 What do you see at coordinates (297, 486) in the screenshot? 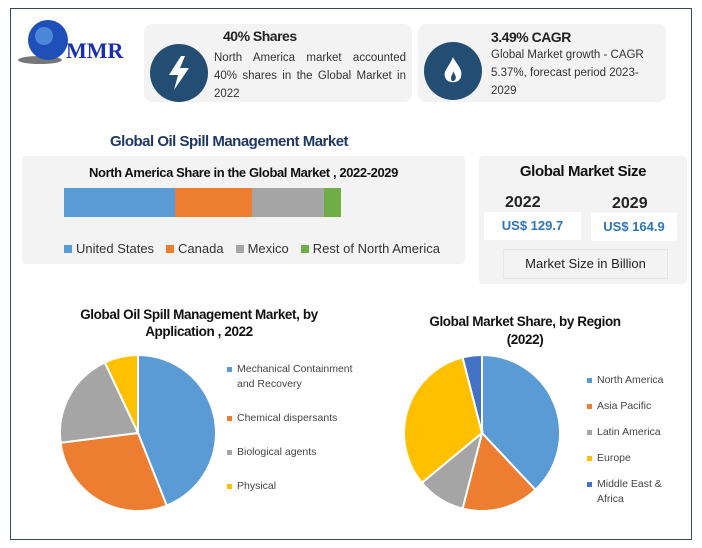
I see `legend-item: Physical` at bounding box center [297, 486].